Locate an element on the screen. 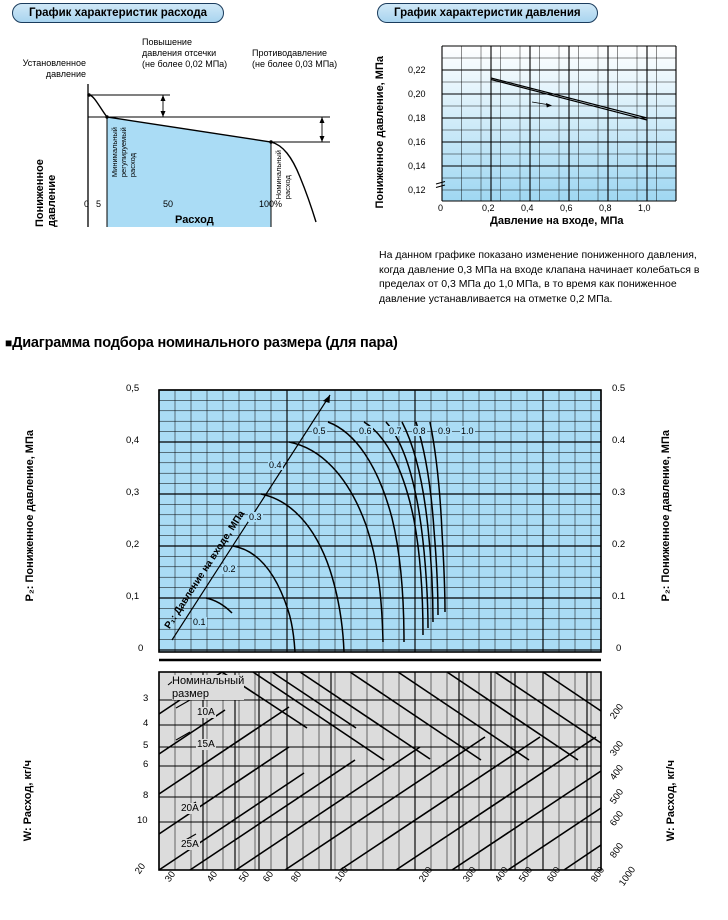  p-xtick-08: 0,8 is located at coordinates (605, 208).